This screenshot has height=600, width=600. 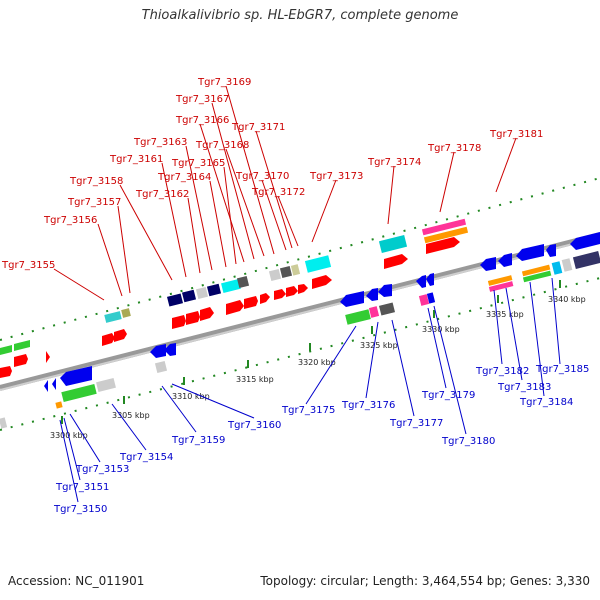 What do you see at coordinates (258, 127) in the screenshot?
I see `gene-label: Tgr7_3171` at bounding box center [258, 127].